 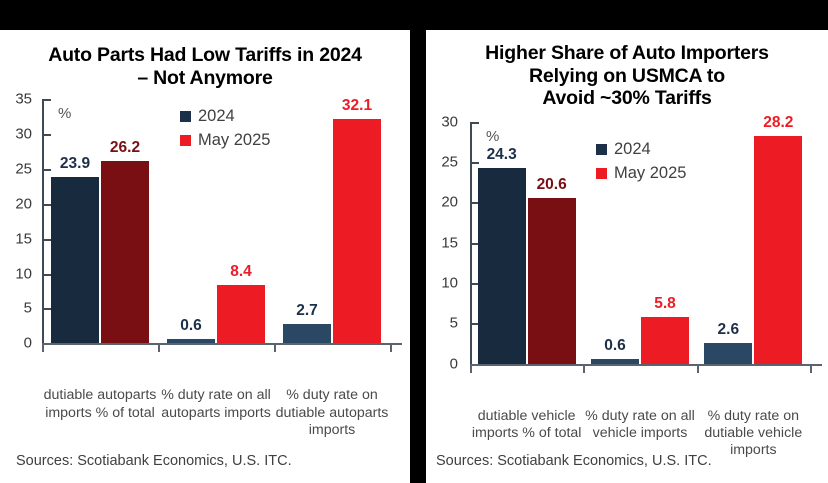 I want to click on bar-value-label: 23.9, so click(x=75, y=163).